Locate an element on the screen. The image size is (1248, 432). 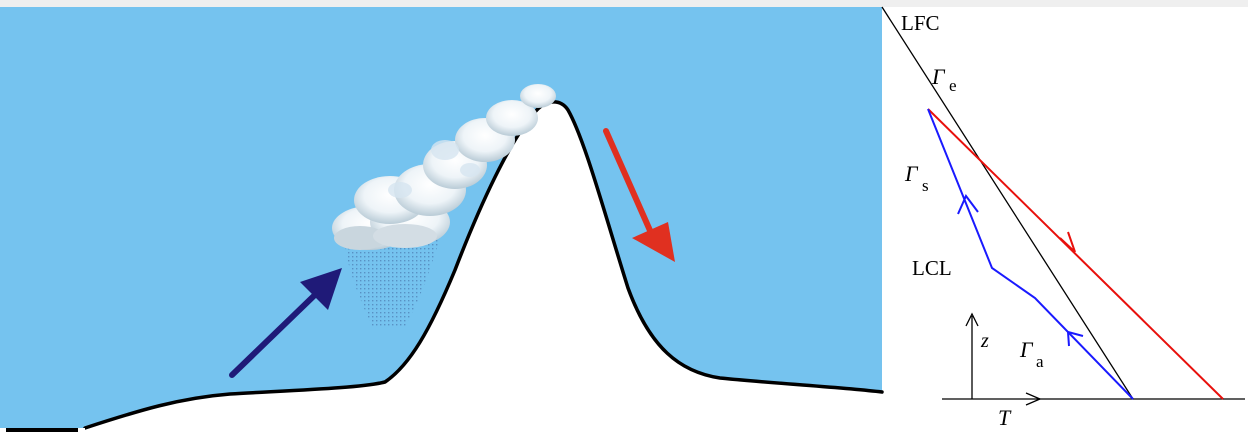
t-axis-label: T is located at coordinates (1005, 417).